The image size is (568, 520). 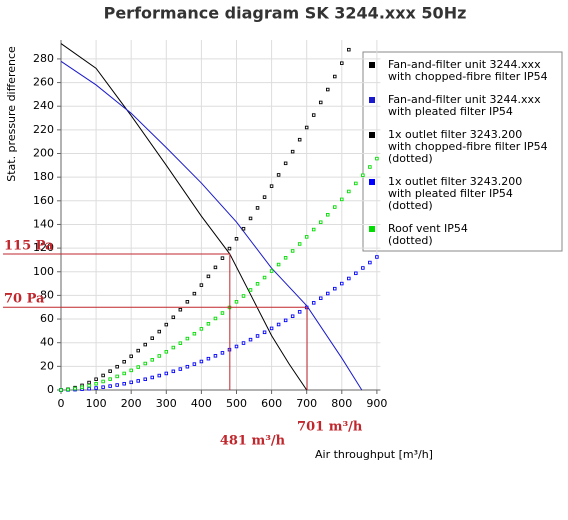 What do you see at coordinates (43, 176) in the screenshot?
I see `y-tick-label: 180` at bounding box center [43, 176].